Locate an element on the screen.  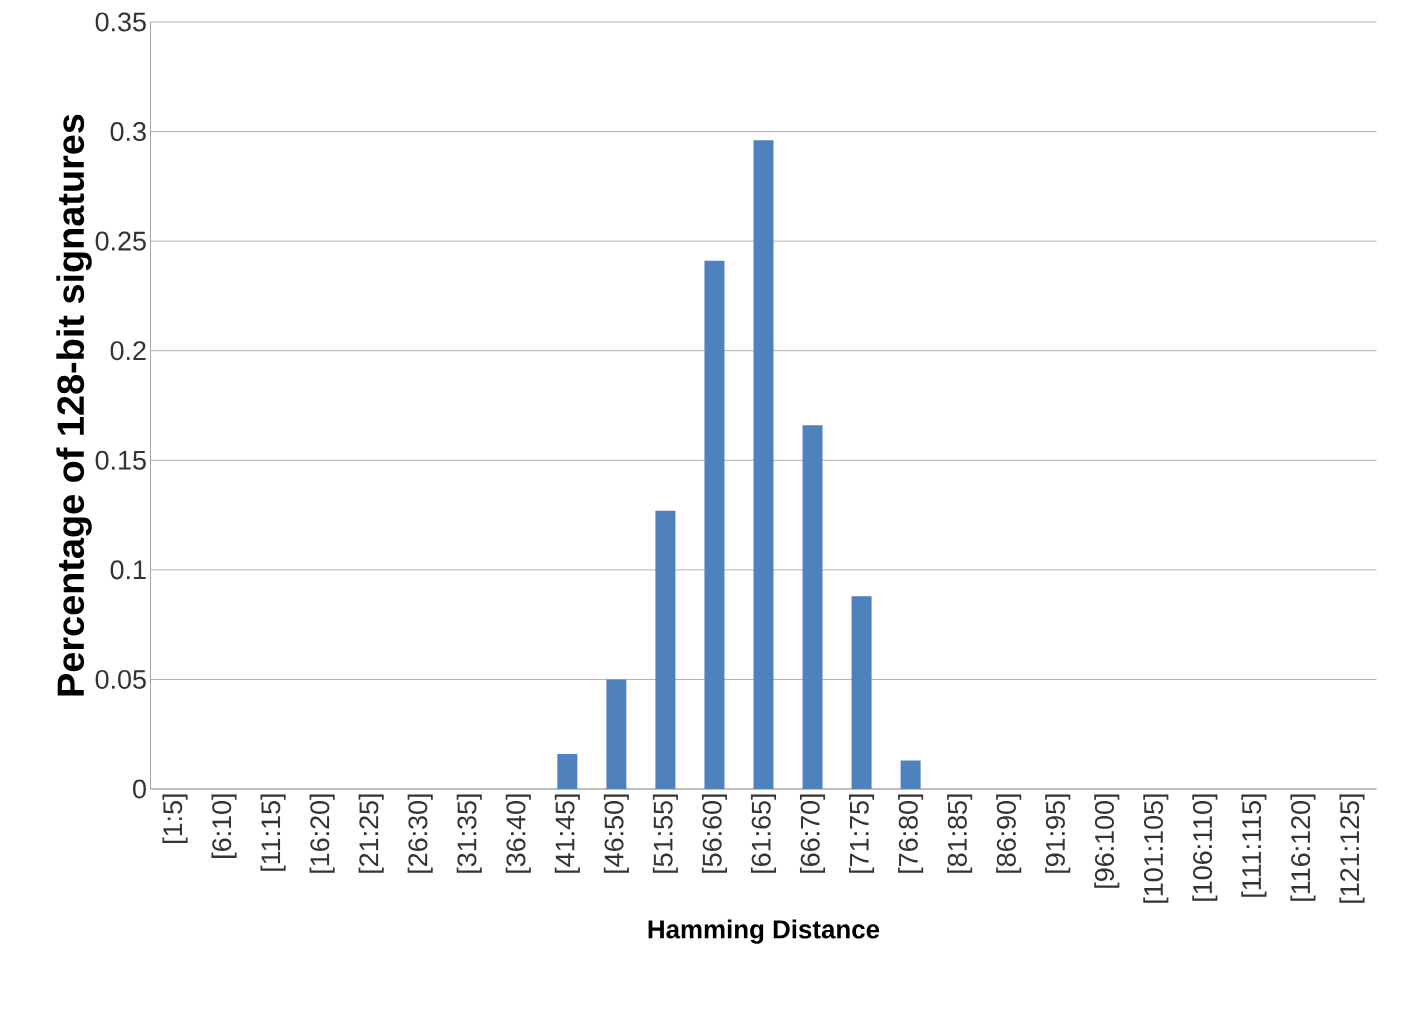
x-tick-label: [71:75] is located at coordinates (862, 833).